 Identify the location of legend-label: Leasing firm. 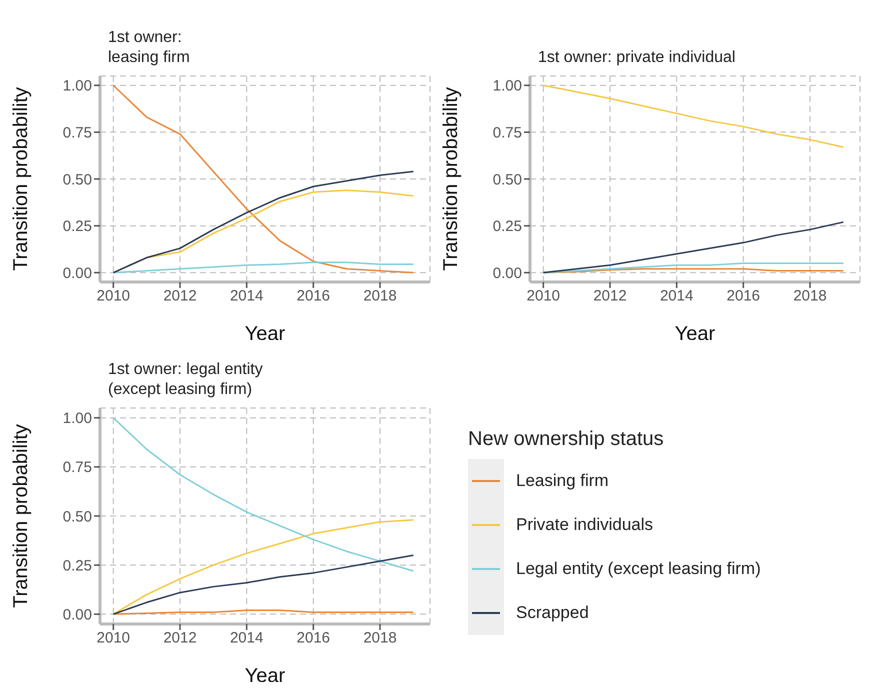
(562, 480).